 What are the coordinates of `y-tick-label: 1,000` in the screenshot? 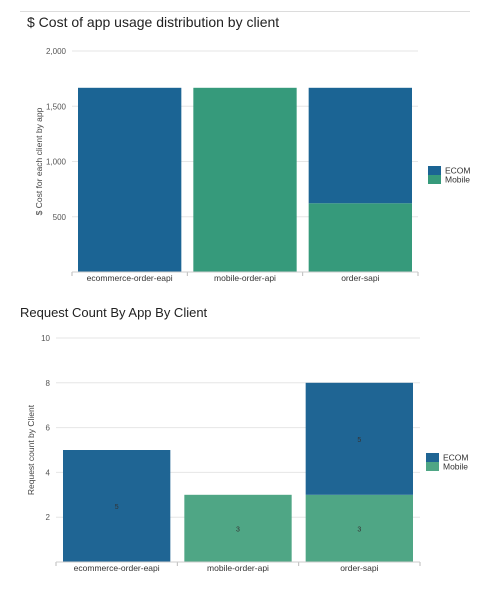 It's located at (56, 162).